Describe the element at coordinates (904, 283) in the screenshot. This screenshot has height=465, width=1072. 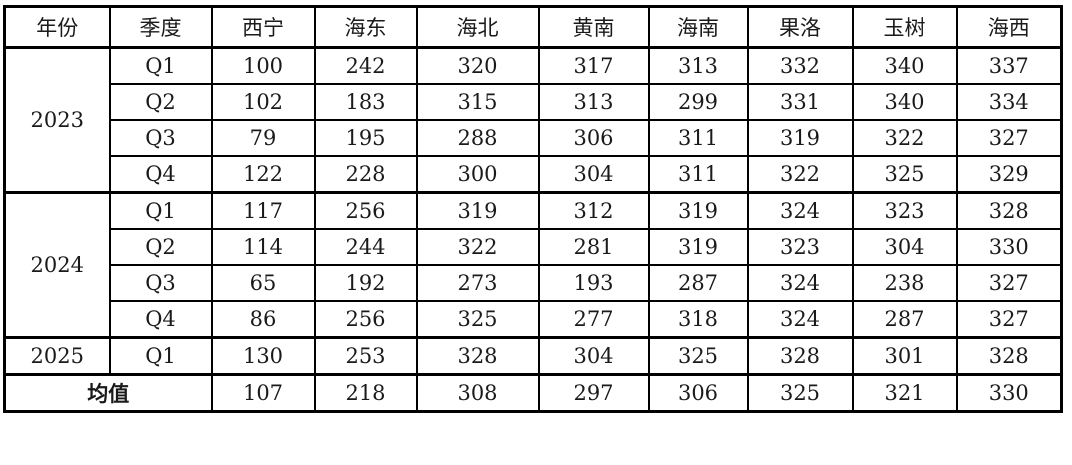
I see `value-cell: 238` at that location.